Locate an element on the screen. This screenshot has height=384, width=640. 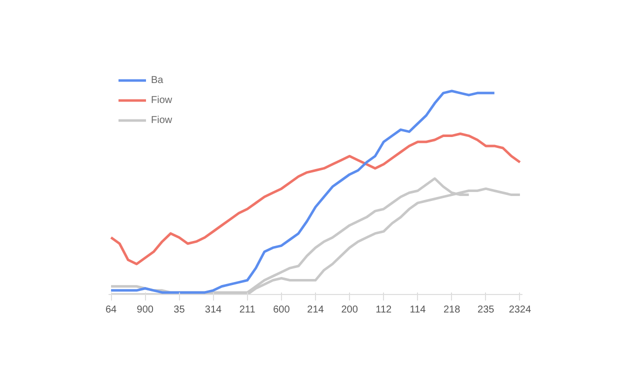
x-tick-label: 235 is located at coordinates (486, 310).